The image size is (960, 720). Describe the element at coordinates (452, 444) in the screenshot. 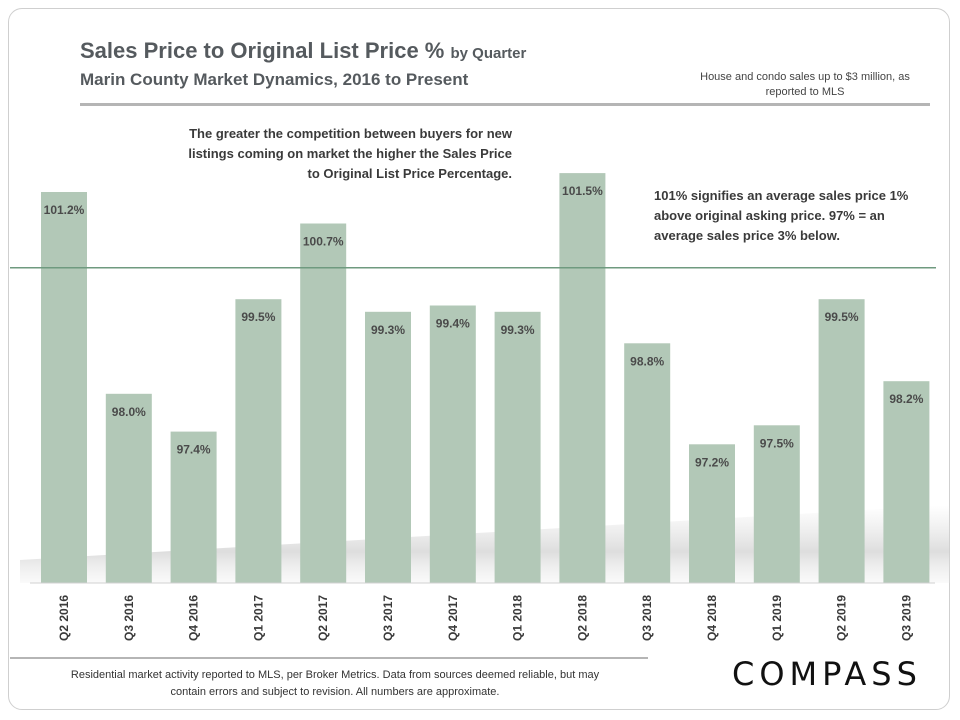

I see `bar-q4-2017` at that location.